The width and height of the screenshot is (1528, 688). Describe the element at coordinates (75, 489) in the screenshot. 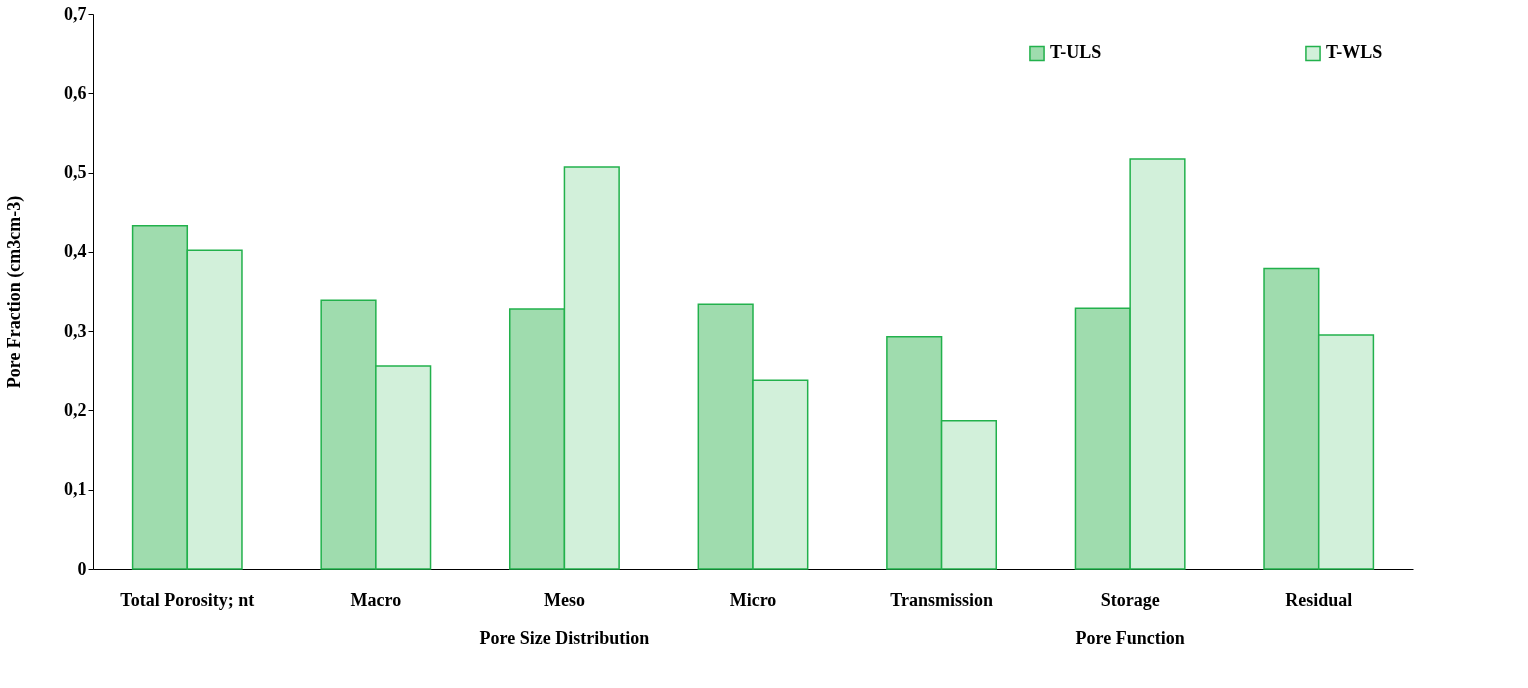

I see `y-tick-label: 0,1` at that location.